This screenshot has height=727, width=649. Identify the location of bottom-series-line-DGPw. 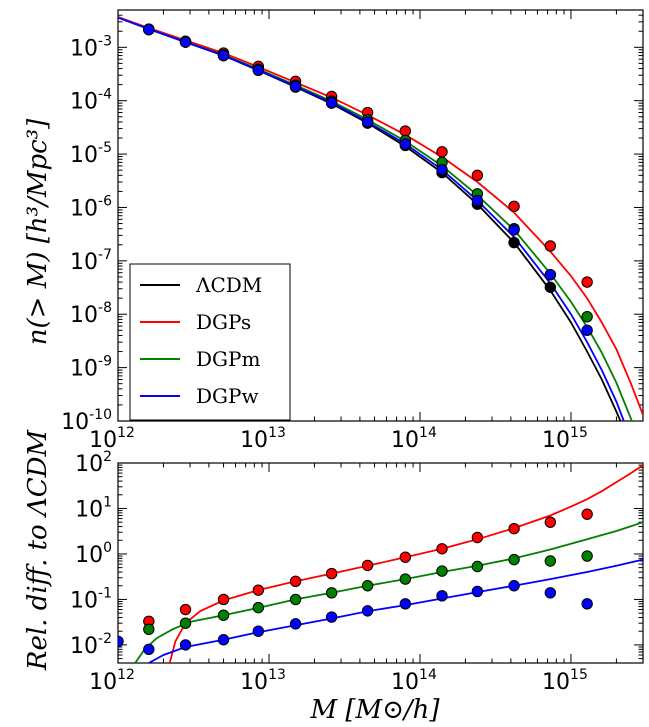
(395, 610).